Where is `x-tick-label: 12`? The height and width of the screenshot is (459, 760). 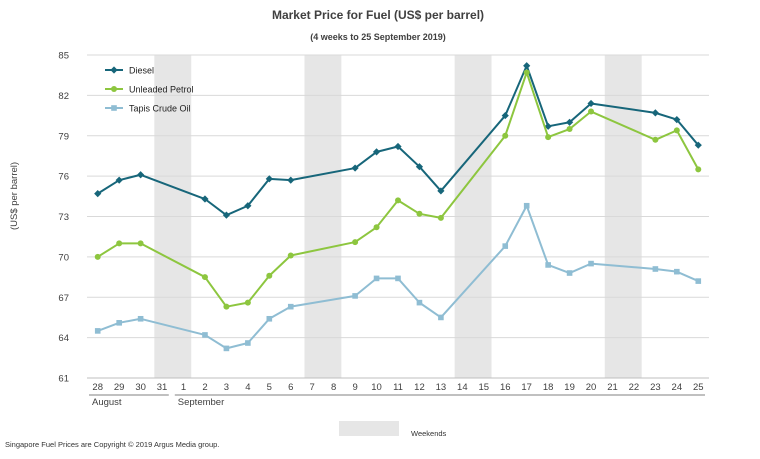
x-tick-label: 12 is located at coordinates (419, 387).